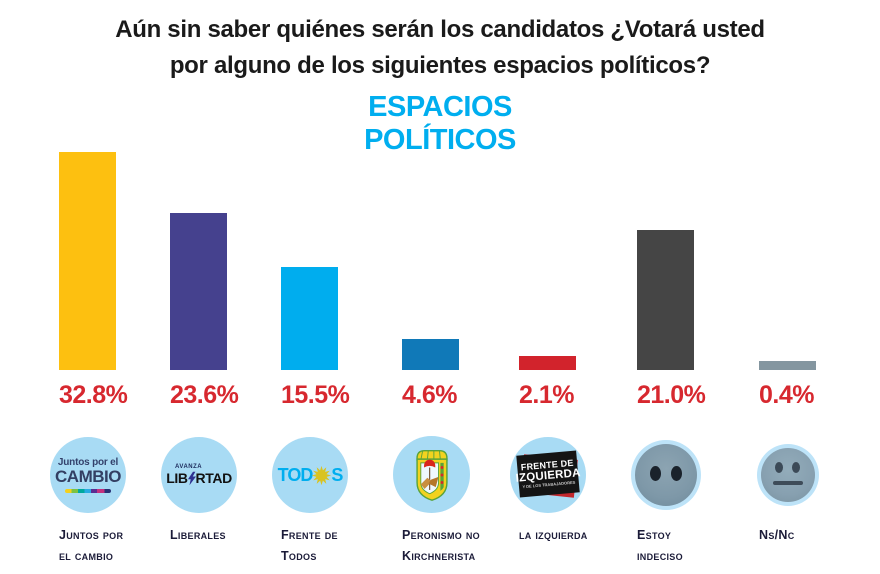  I want to click on libertad-text-row: LIB RTAD, so click(199, 478).